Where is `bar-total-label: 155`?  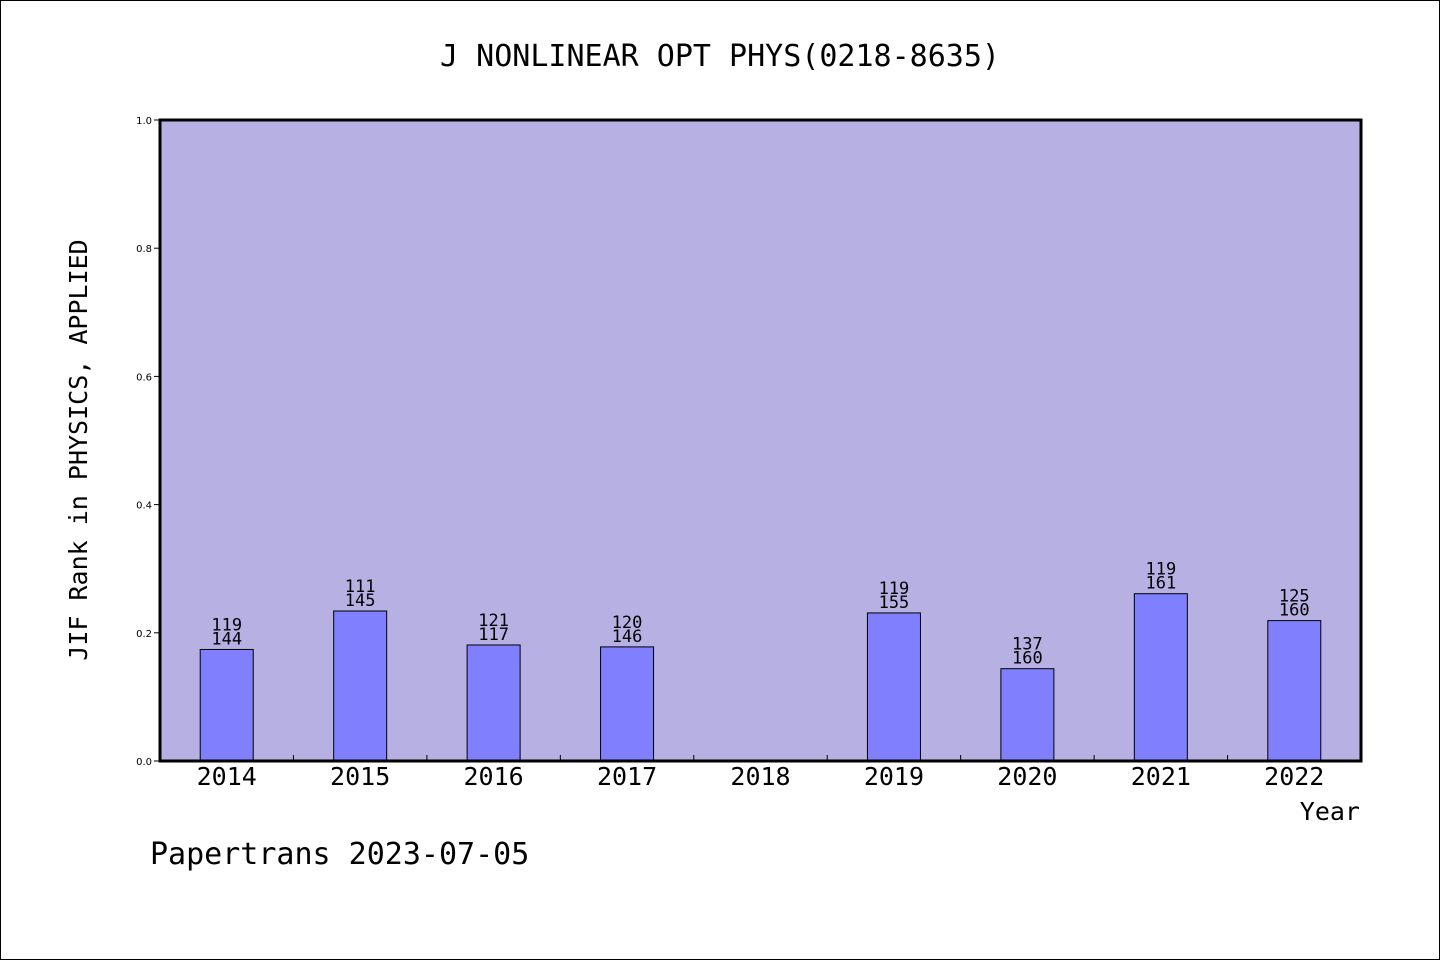 bar-total-label: 155 is located at coordinates (894, 603).